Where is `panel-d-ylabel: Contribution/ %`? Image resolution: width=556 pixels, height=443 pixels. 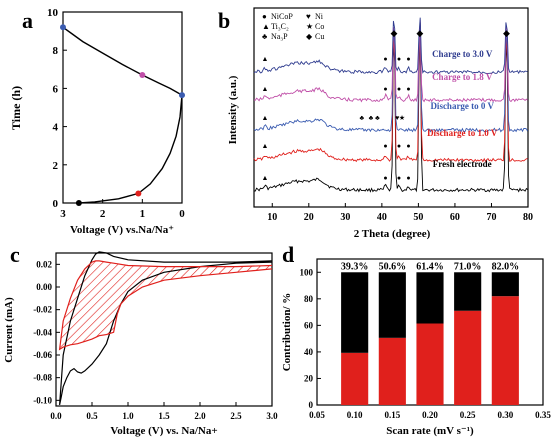 panel-d-ylabel: Contribution/ % is located at coordinates (287, 332).